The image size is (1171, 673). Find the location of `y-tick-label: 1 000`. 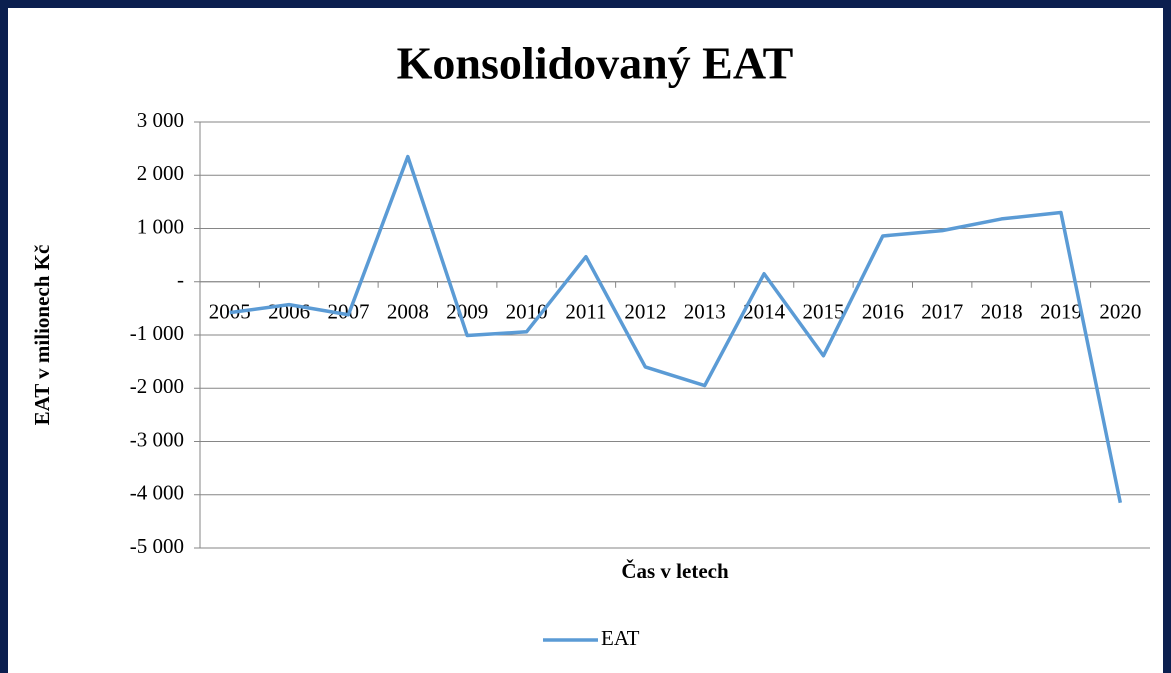

y-tick-label: 1 000 is located at coordinates (160, 226).